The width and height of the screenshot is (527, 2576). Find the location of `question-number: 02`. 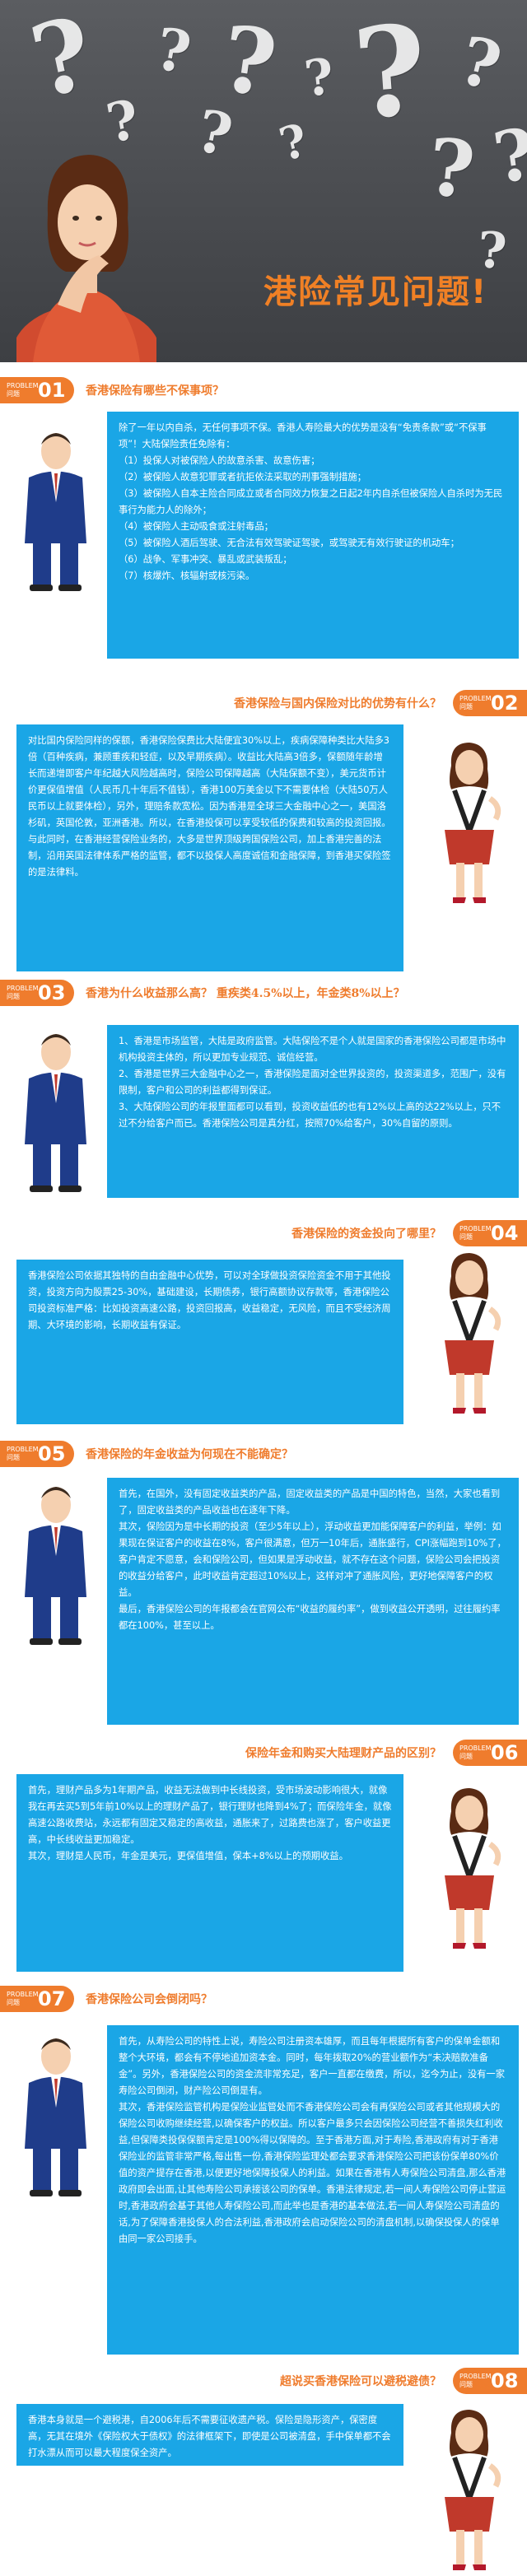

question-number: 02 is located at coordinates (505, 703).